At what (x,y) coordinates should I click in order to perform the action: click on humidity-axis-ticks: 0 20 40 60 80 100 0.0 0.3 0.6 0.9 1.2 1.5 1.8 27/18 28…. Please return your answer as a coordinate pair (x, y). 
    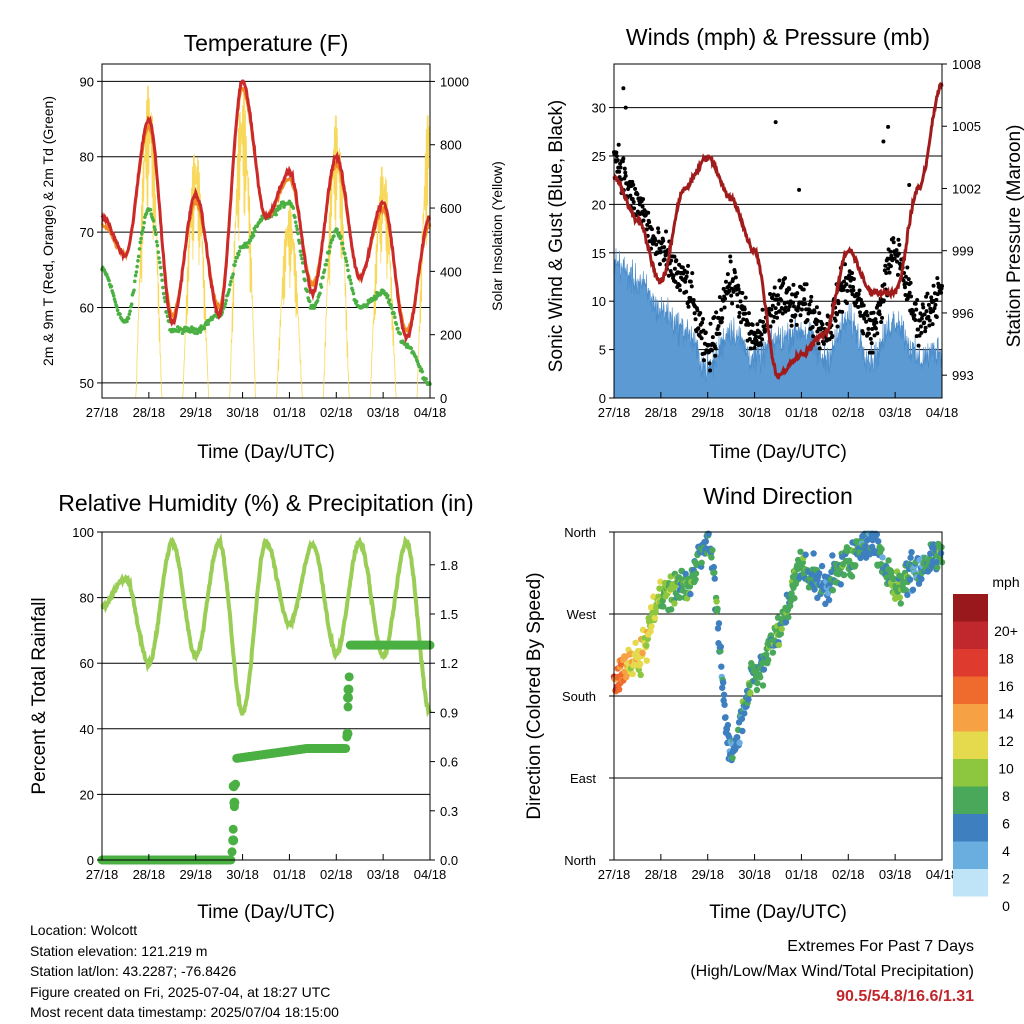
    Looking at the image, I should click on (265, 703).